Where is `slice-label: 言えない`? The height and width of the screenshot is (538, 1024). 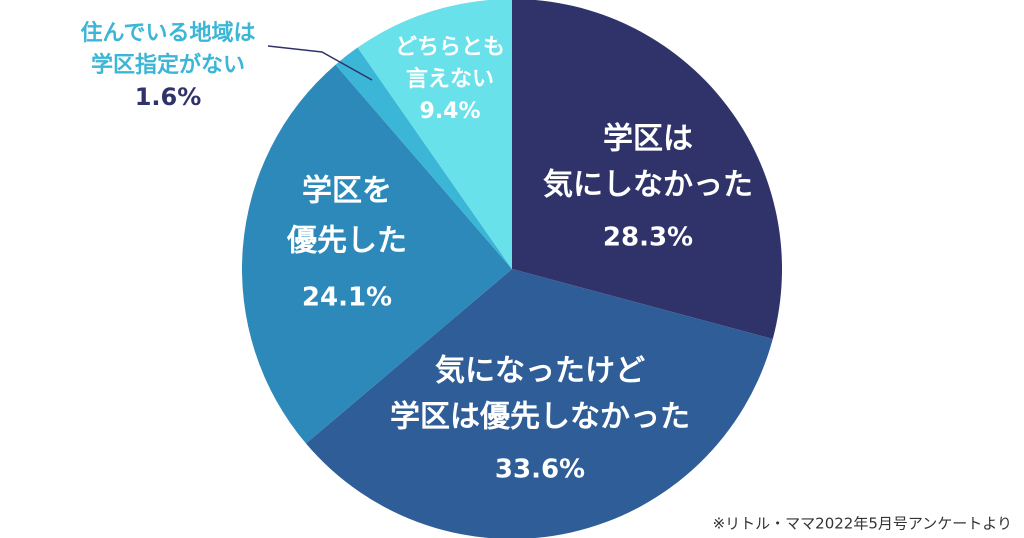 slice-label: 言えない is located at coordinates (450, 79).